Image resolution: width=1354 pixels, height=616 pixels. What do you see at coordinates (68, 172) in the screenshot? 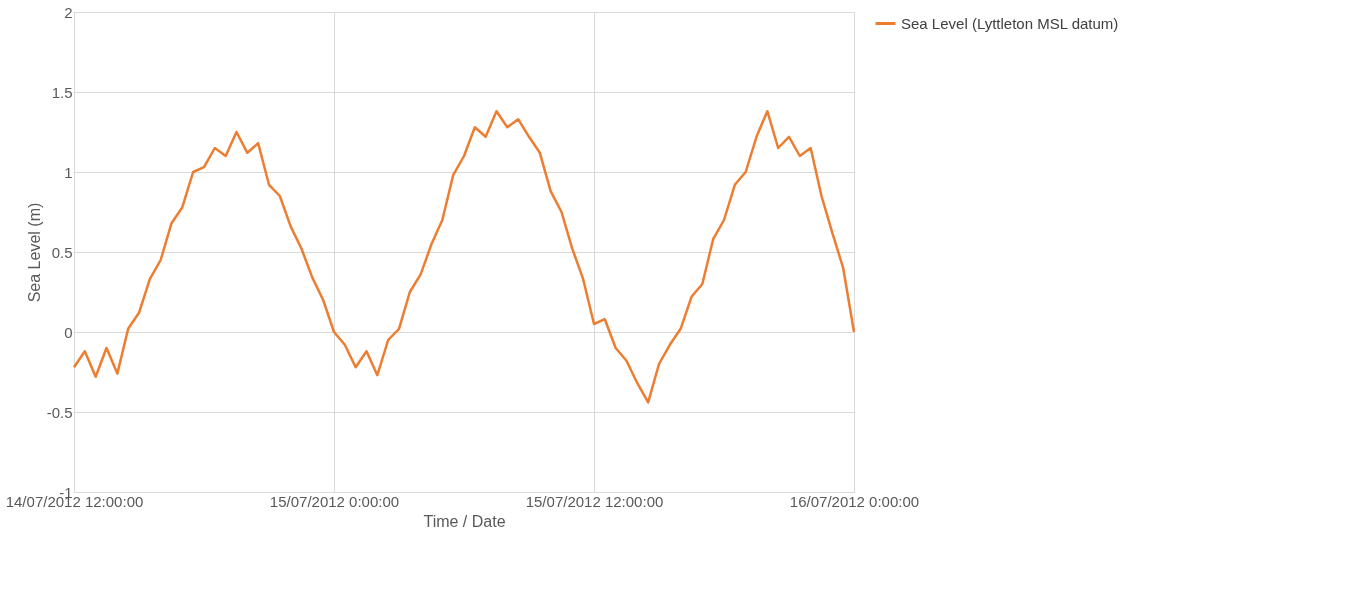
I see `y-tick-label: 1` at bounding box center [68, 172].